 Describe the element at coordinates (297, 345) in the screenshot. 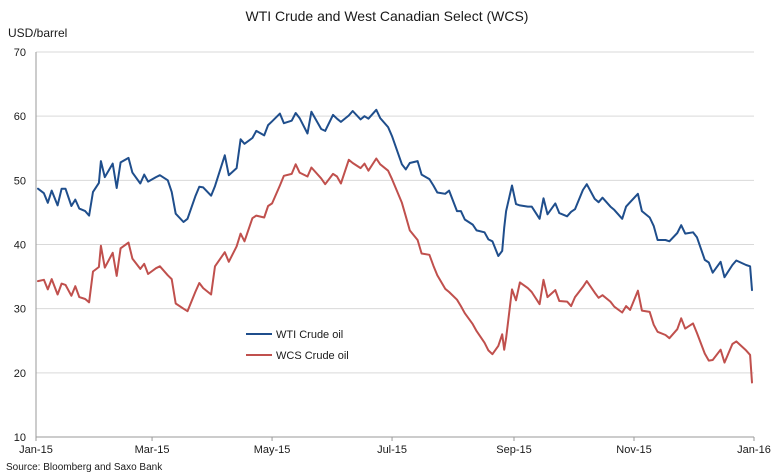

I see `legend: WTI Crude oil WCS Crude oil` at that location.